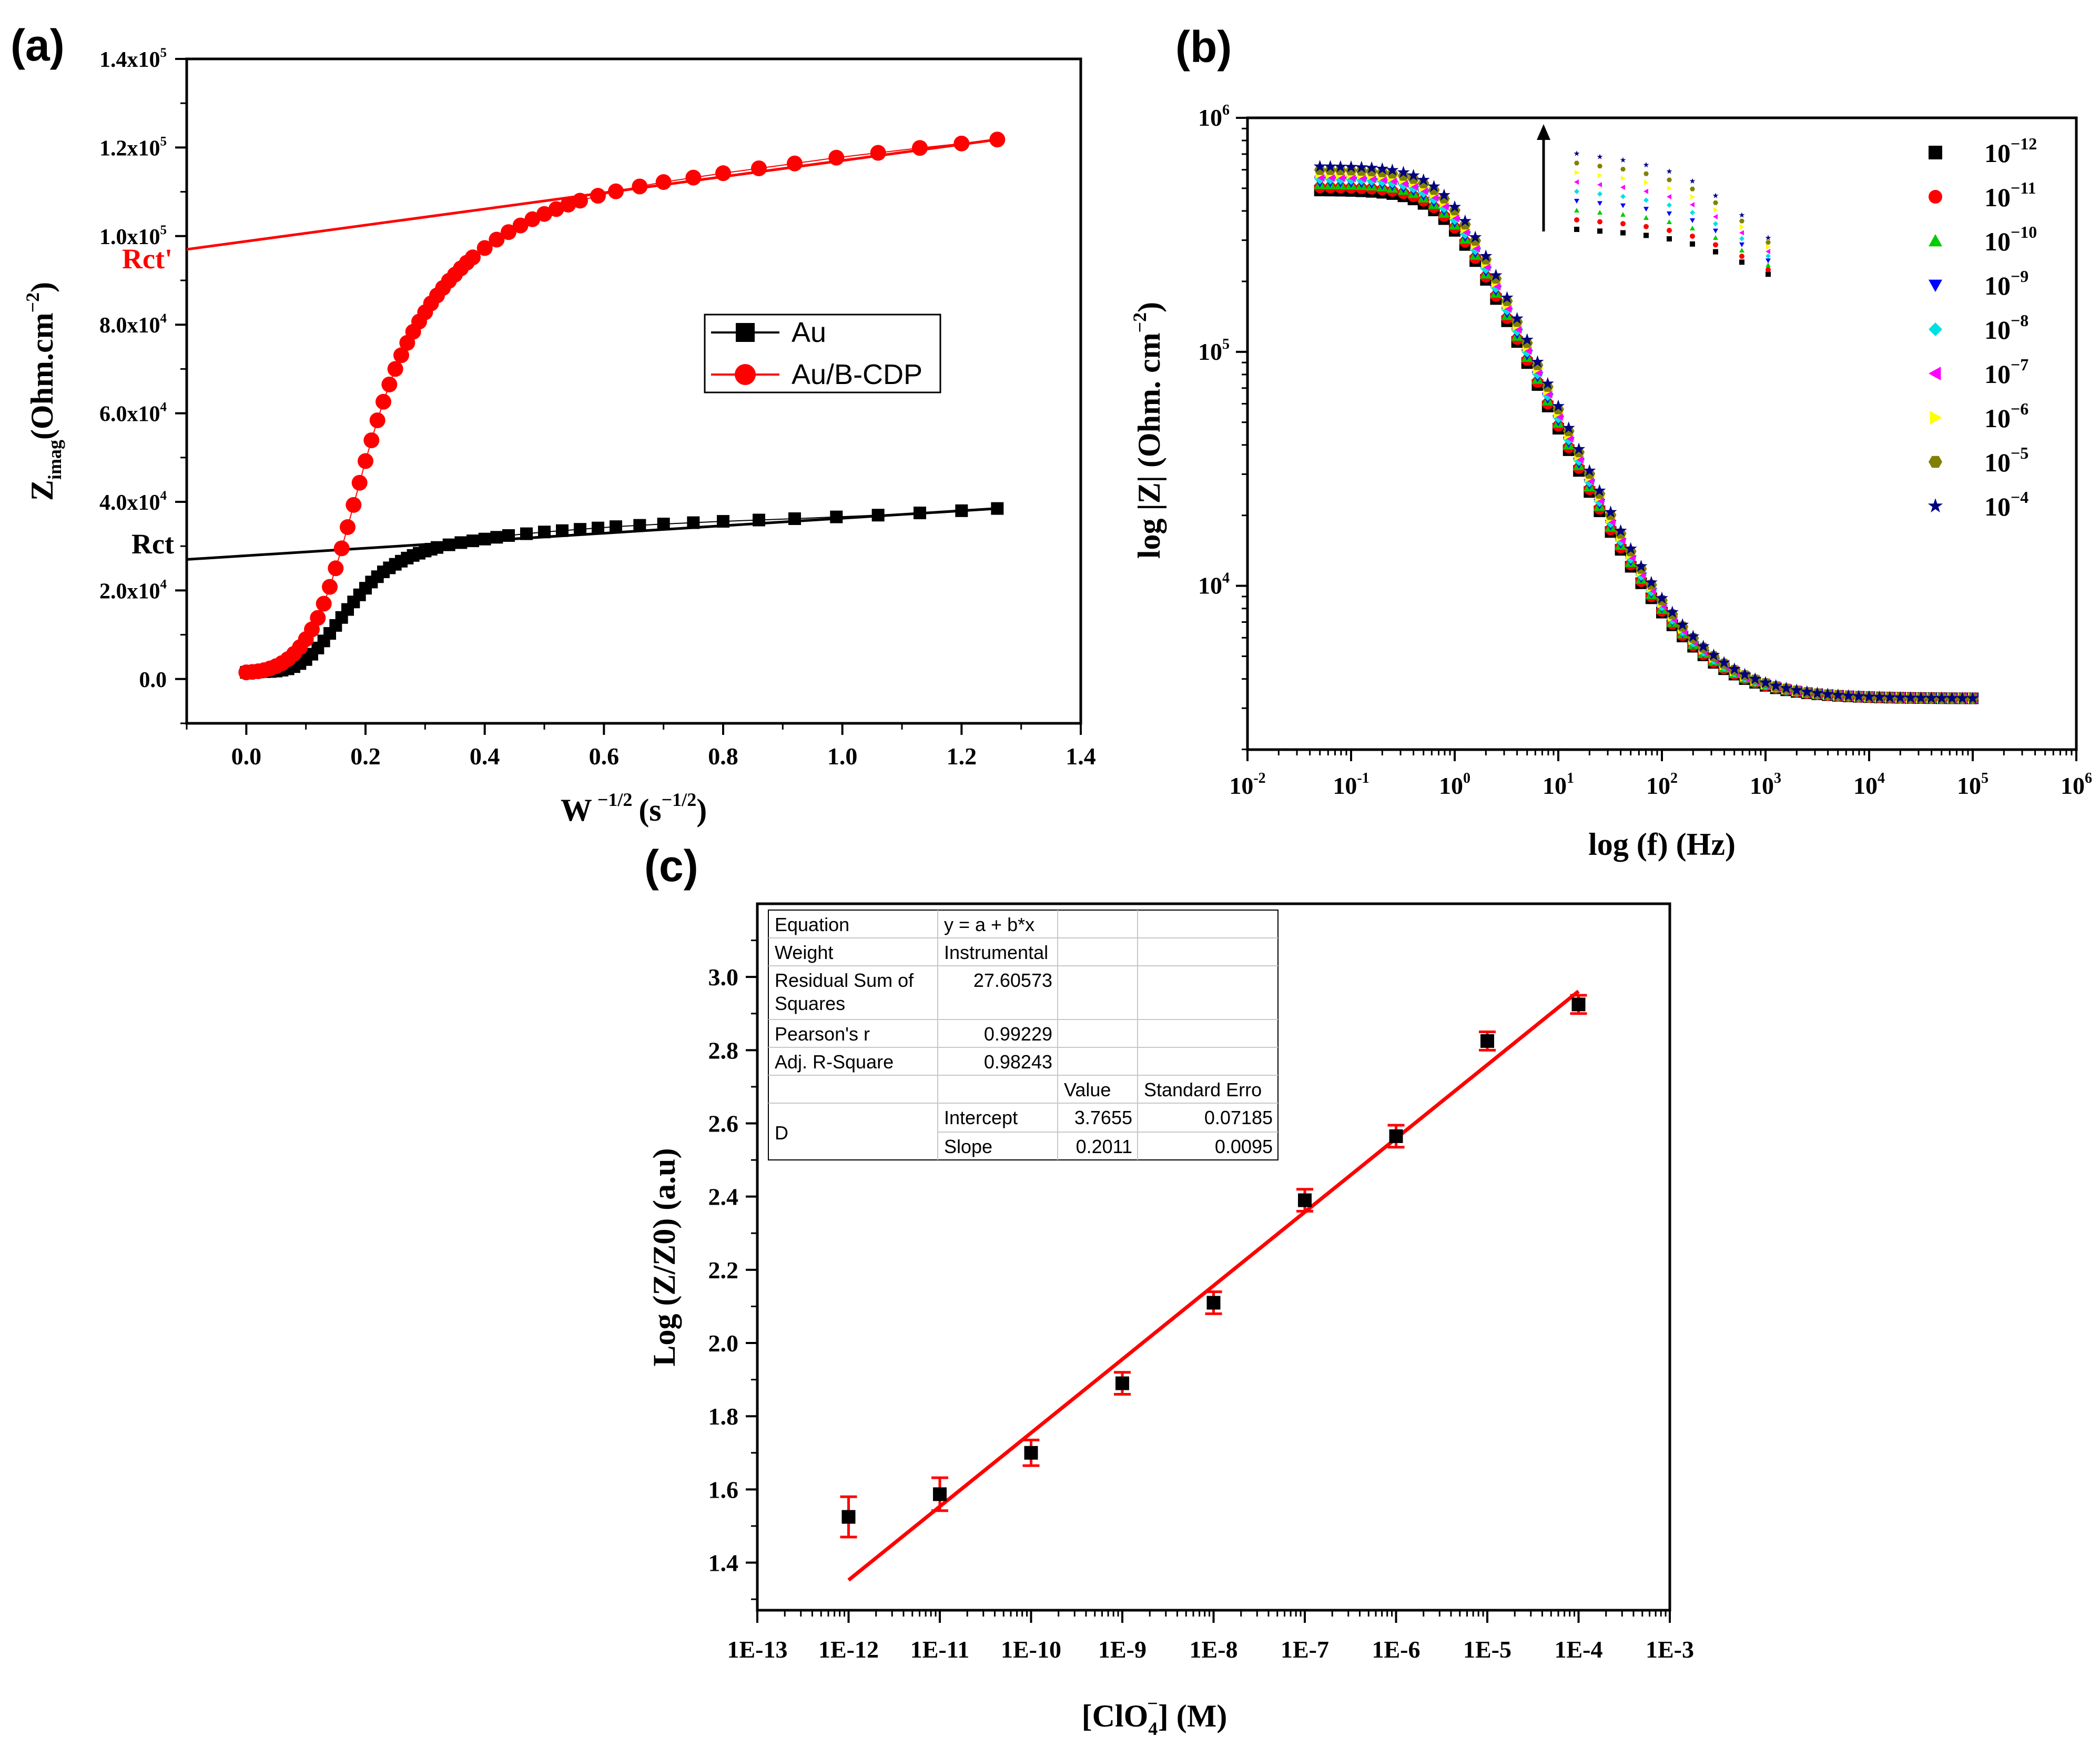 The width and height of the screenshot is (2100, 1747). What do you see at coordinates (2024, 232) in the screenshot?
I see `legend-label-exp: −10` at bounding box center [2024, 232].